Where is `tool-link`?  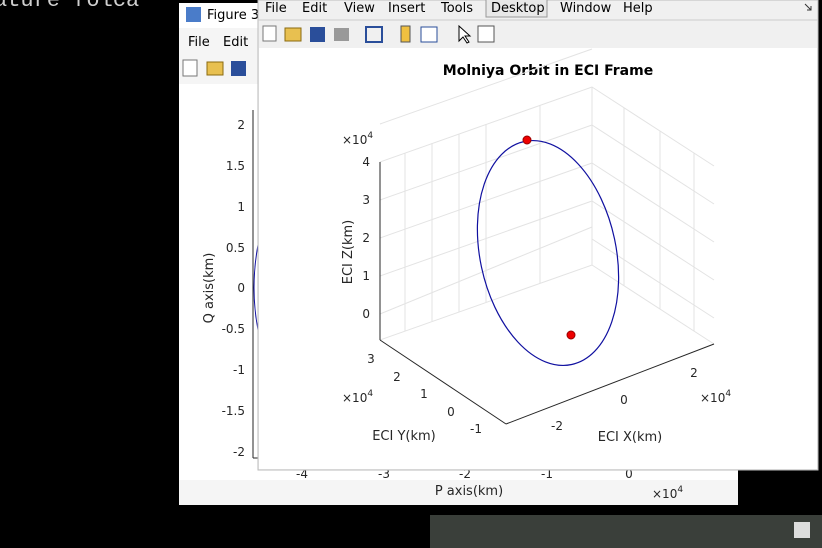
tool-link is located at coordinates (374, 34).